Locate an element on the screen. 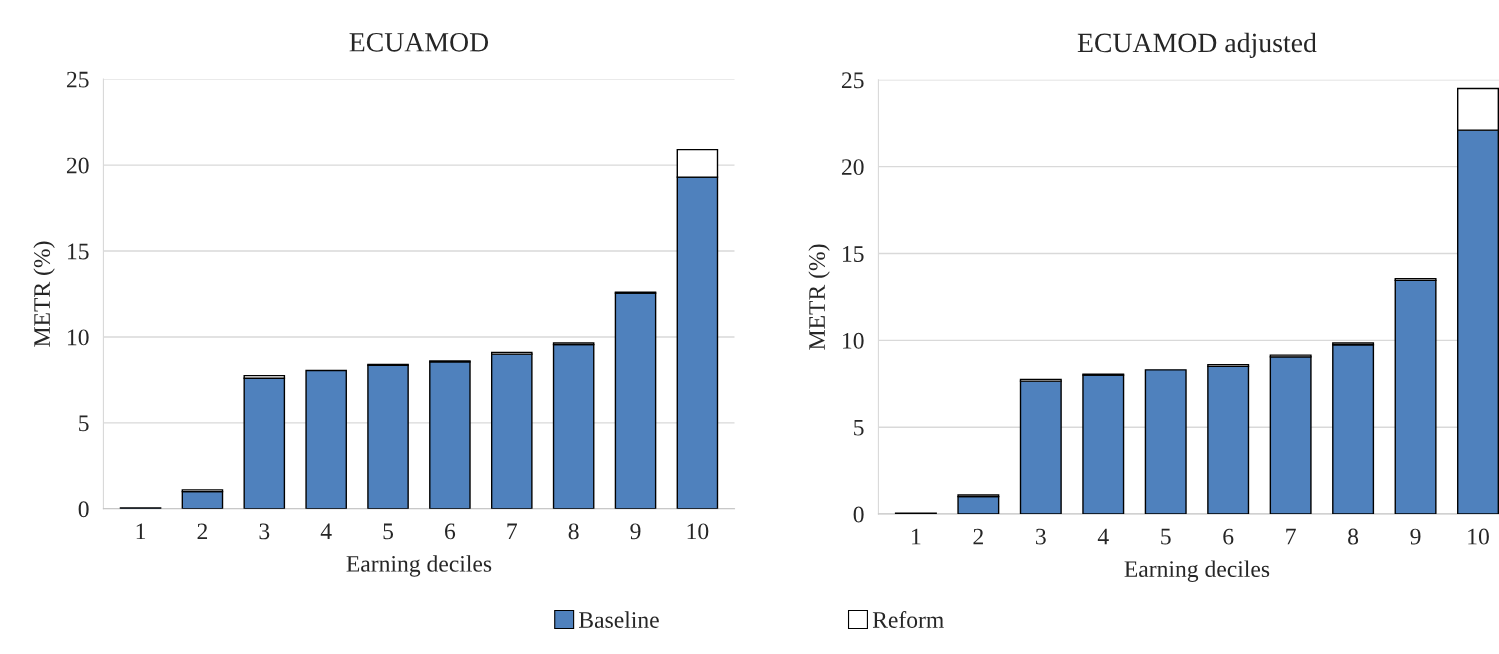  chart-title: ECUAMOD adjusted is located at coordinates (1197, 45).